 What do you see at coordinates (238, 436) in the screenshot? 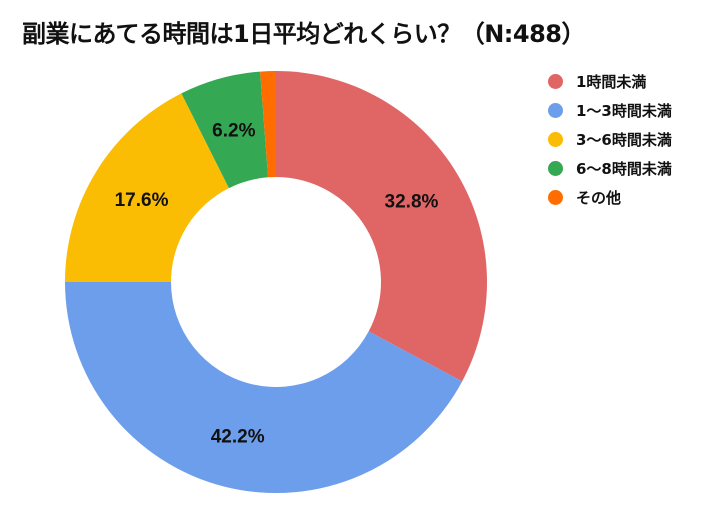
I see `slice-value-label: 42.2%` at bounding box center [238, 436].